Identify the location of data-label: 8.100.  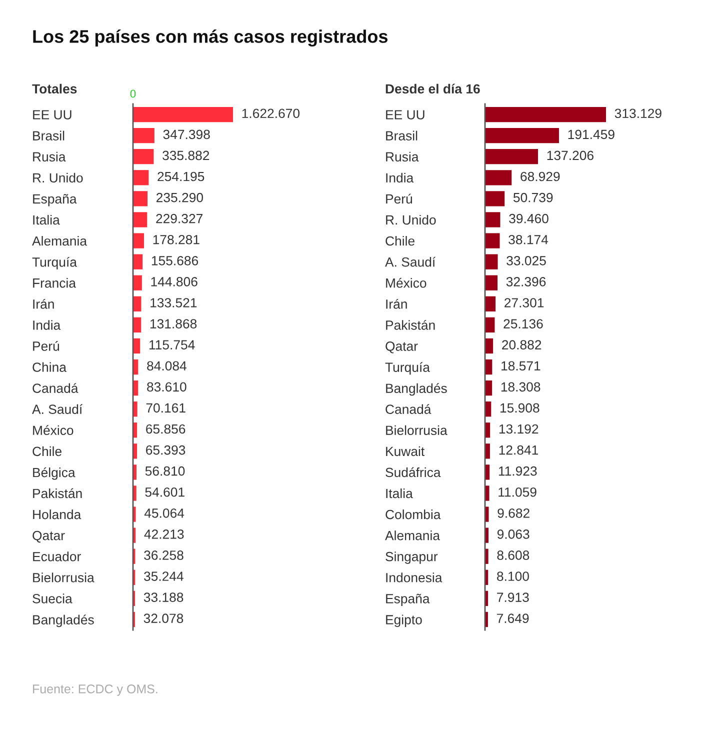
(513, 576).